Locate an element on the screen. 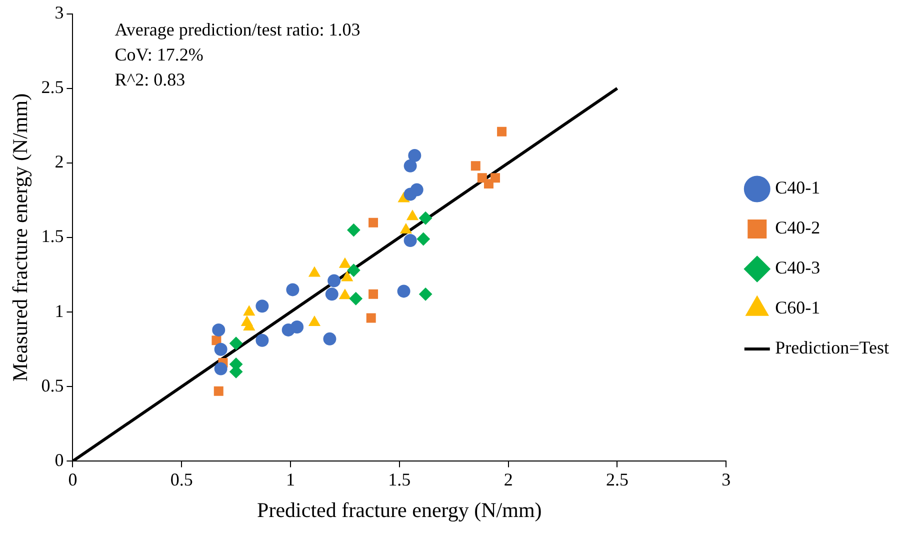 The height and width of the screenshot is (533, 909). y-tick-label: 2.5 is located at coordinates (52, 87).